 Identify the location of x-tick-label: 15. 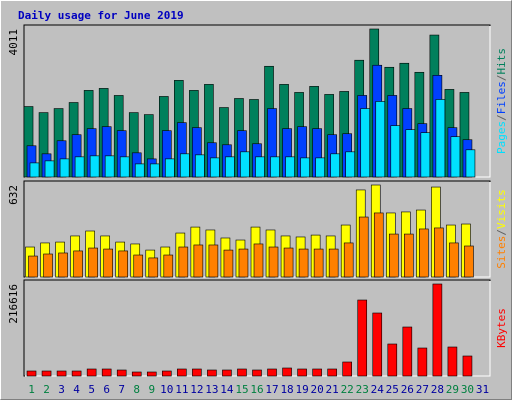
(241, 389).